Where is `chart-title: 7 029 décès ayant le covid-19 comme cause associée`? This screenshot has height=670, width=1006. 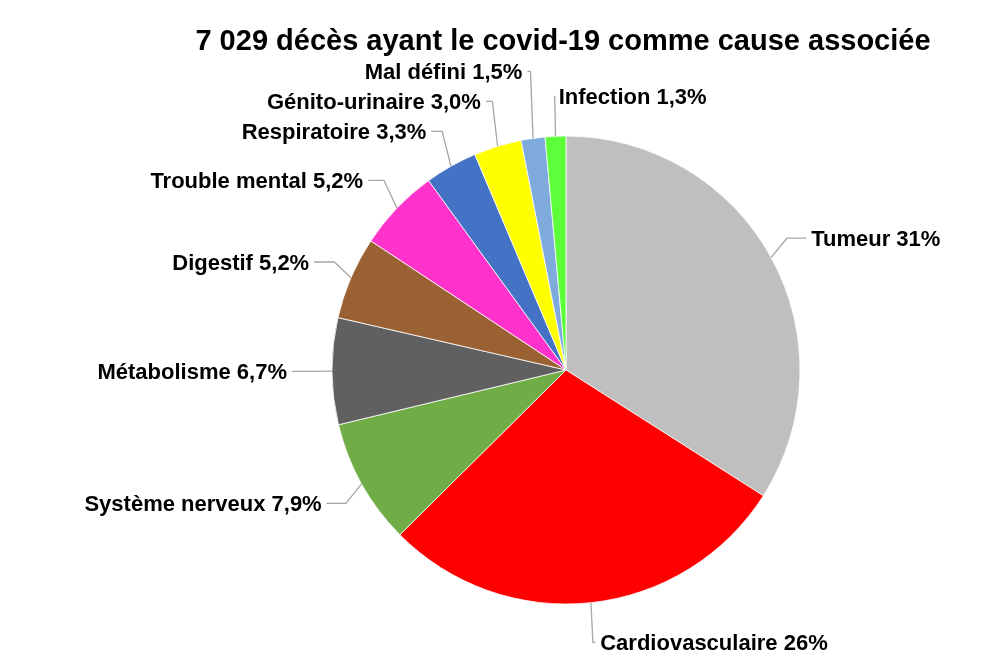 chart-title: 7 029 décès ayant le covid-19 comme cause associée is located at coordinates (563, 40).